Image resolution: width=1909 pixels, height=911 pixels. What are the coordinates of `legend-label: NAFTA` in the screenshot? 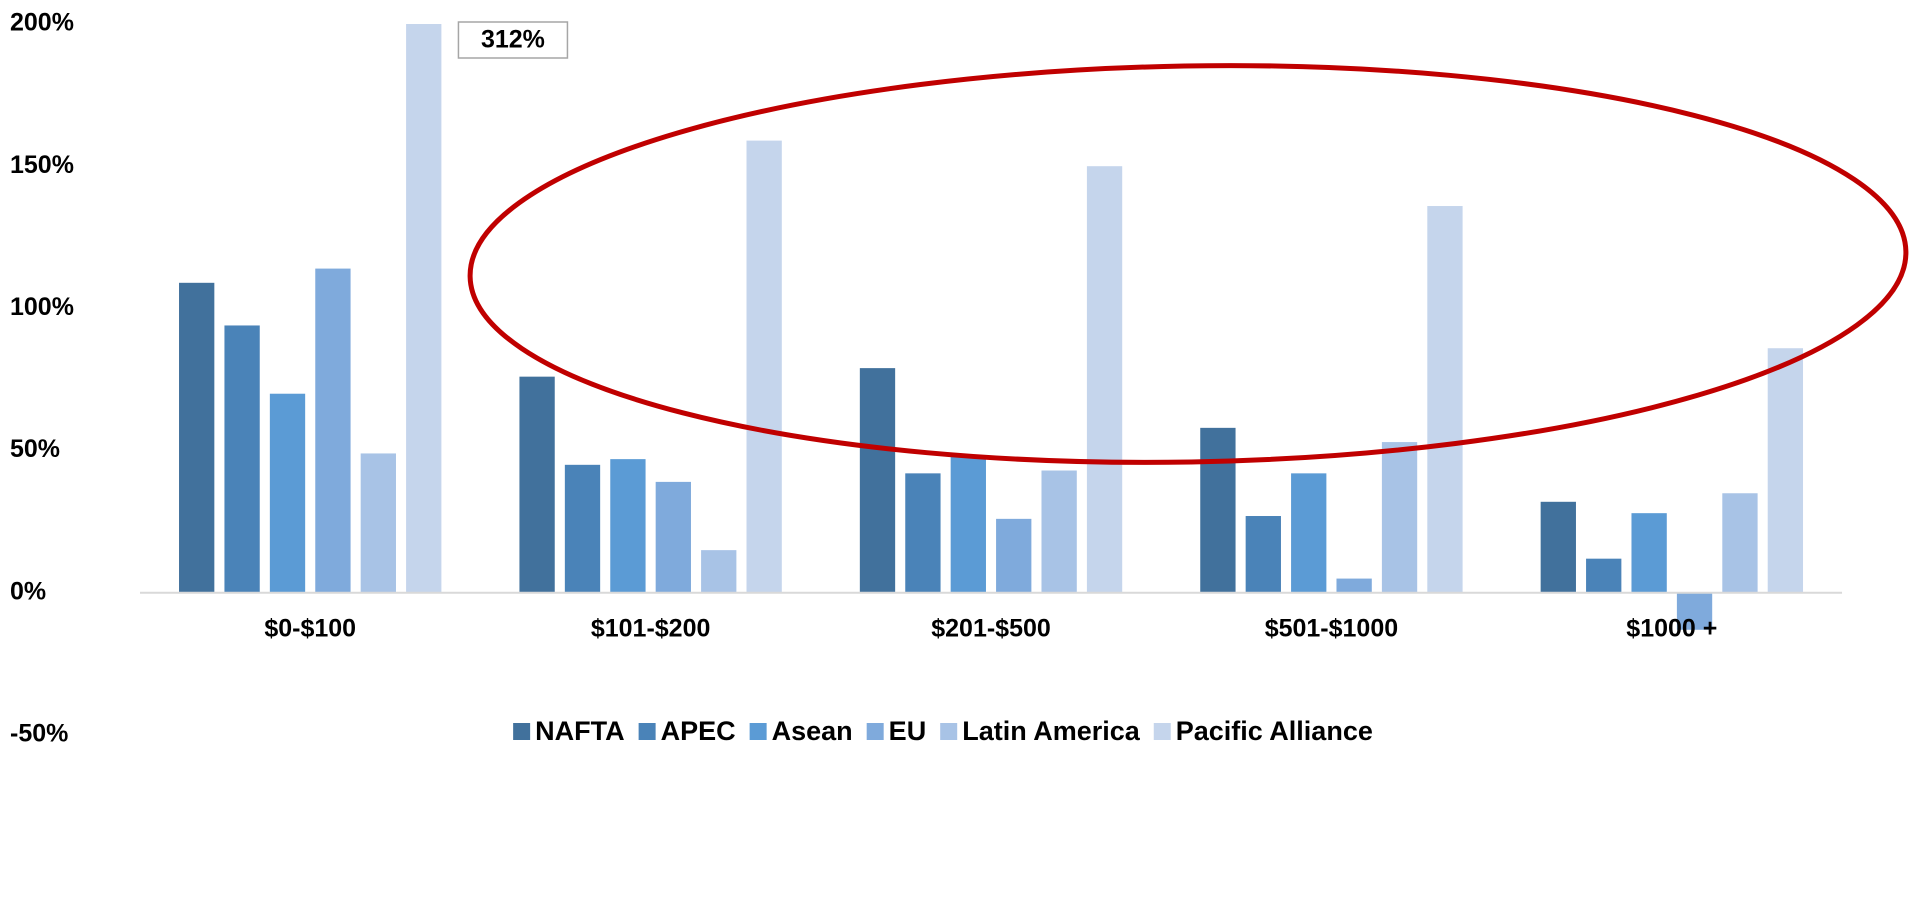 It's located at (579, 731).